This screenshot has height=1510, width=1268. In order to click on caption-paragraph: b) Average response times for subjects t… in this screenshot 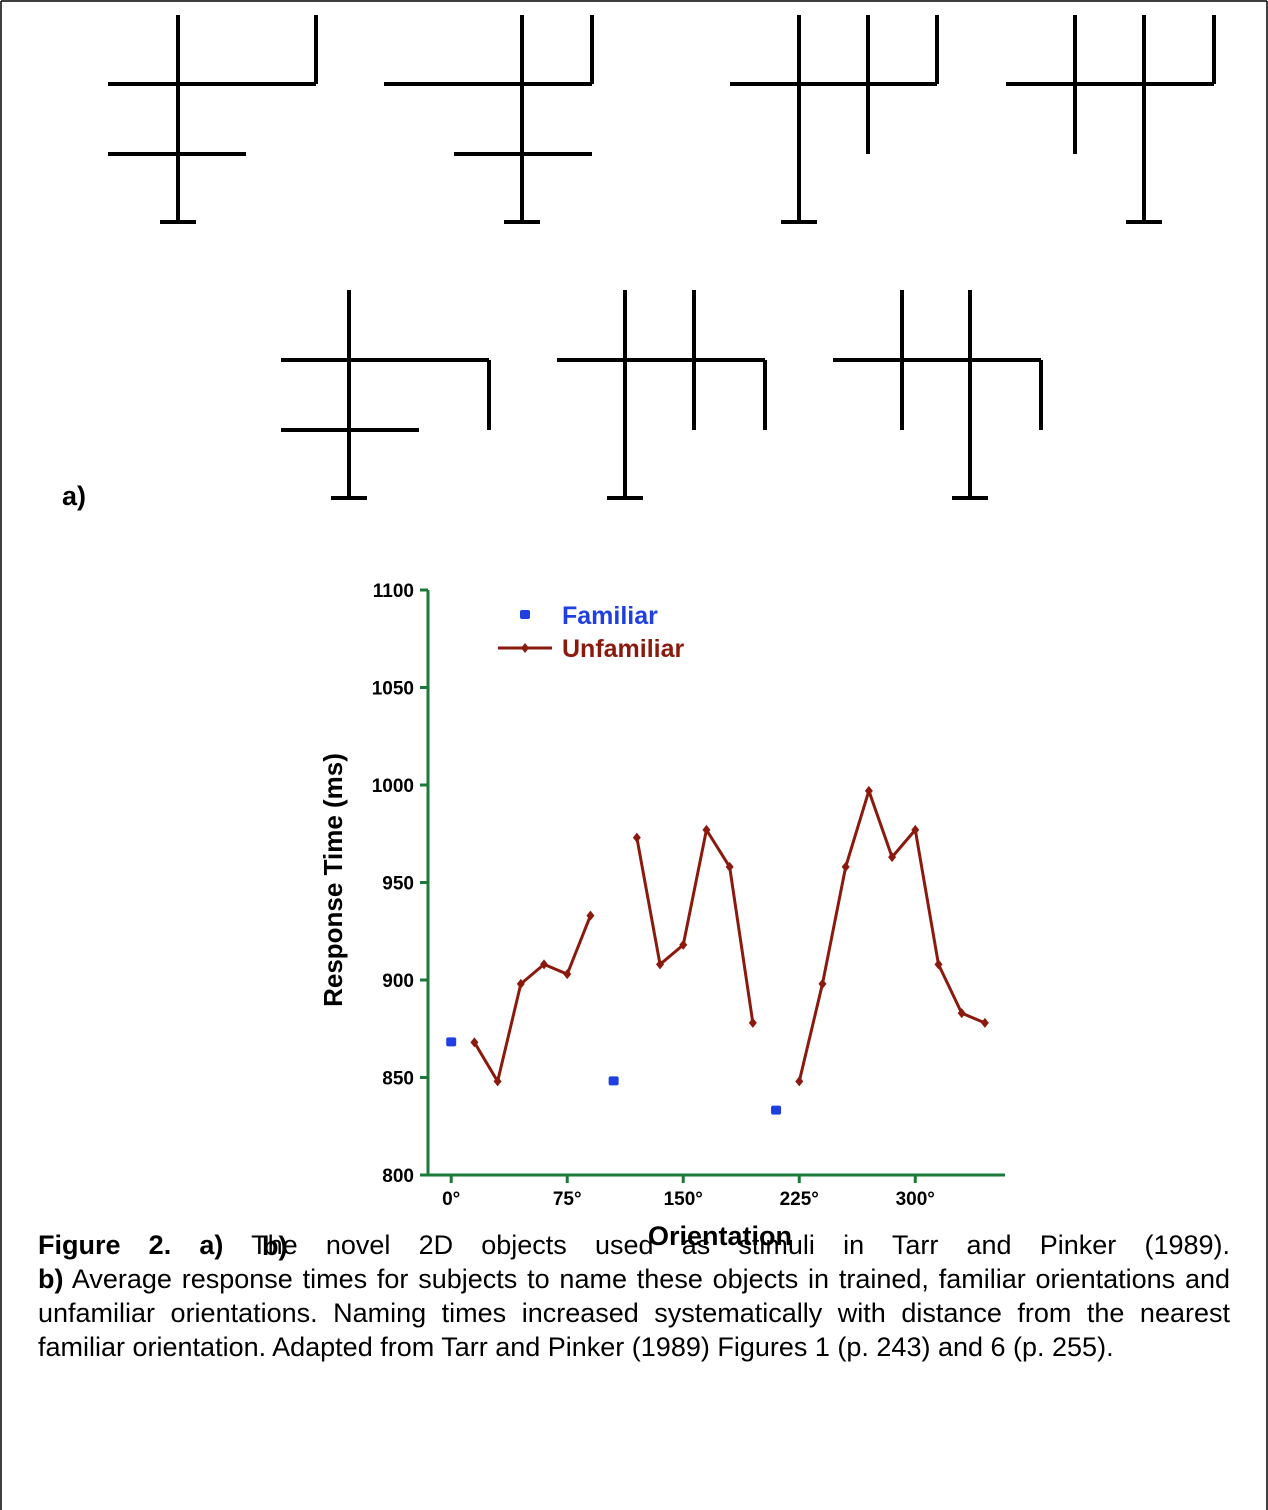, I will do `click(634, 1313)`.